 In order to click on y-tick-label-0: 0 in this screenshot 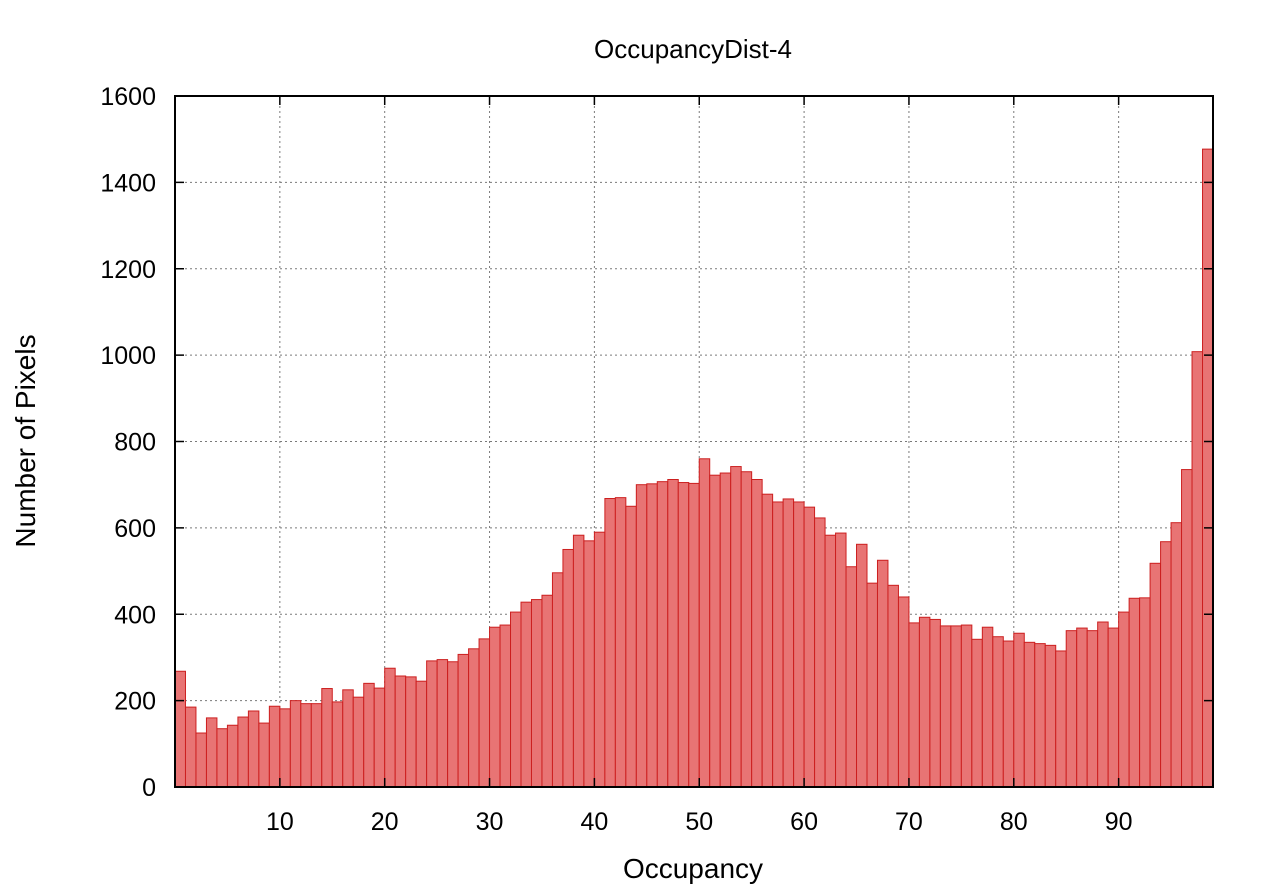, I will do `click(149, 788)`.